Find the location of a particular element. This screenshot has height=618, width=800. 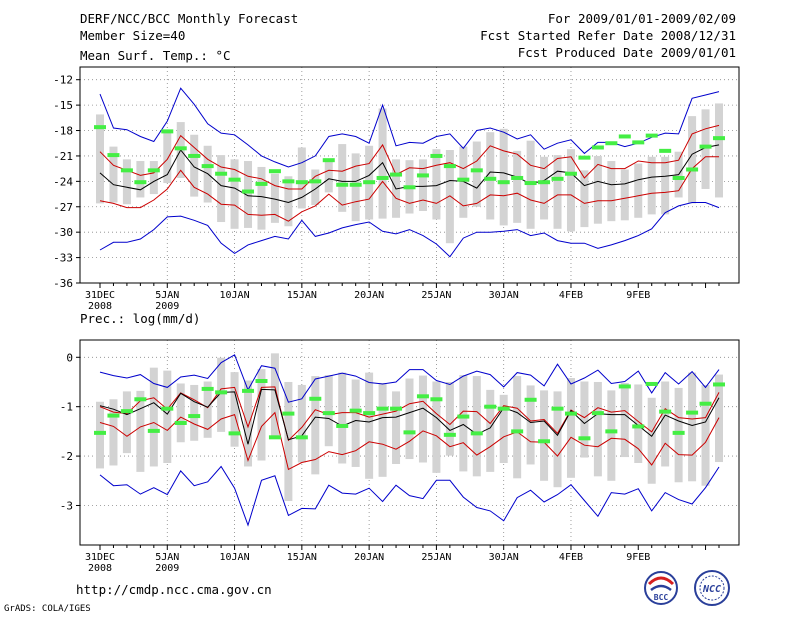

ncc-logo-text: NCC is located at coordinates (711, 589).